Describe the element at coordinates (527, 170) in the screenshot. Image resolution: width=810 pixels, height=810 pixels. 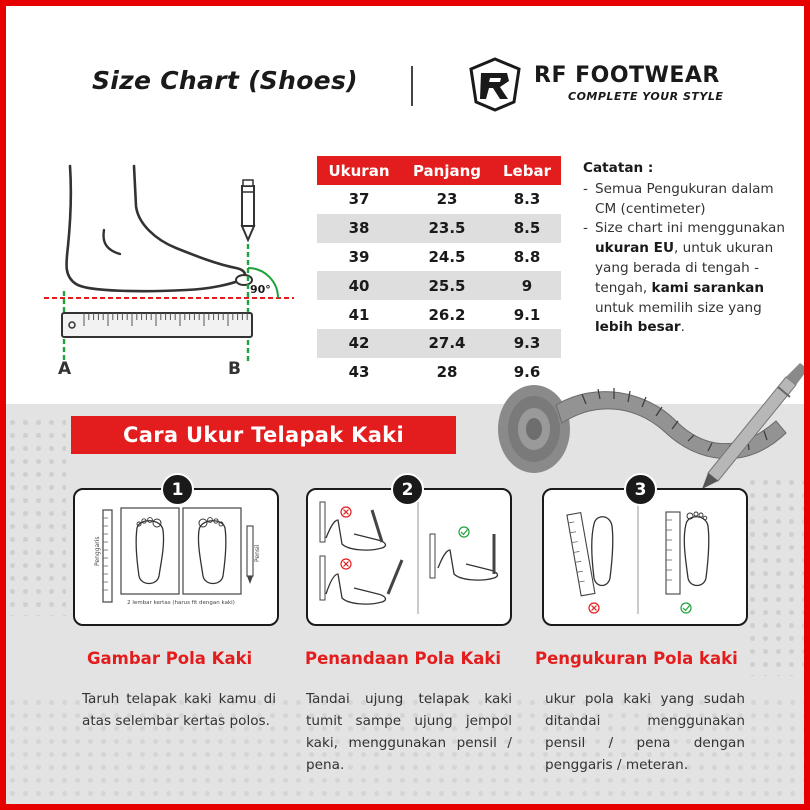
I see `header-lebar: Lebar` at that location.